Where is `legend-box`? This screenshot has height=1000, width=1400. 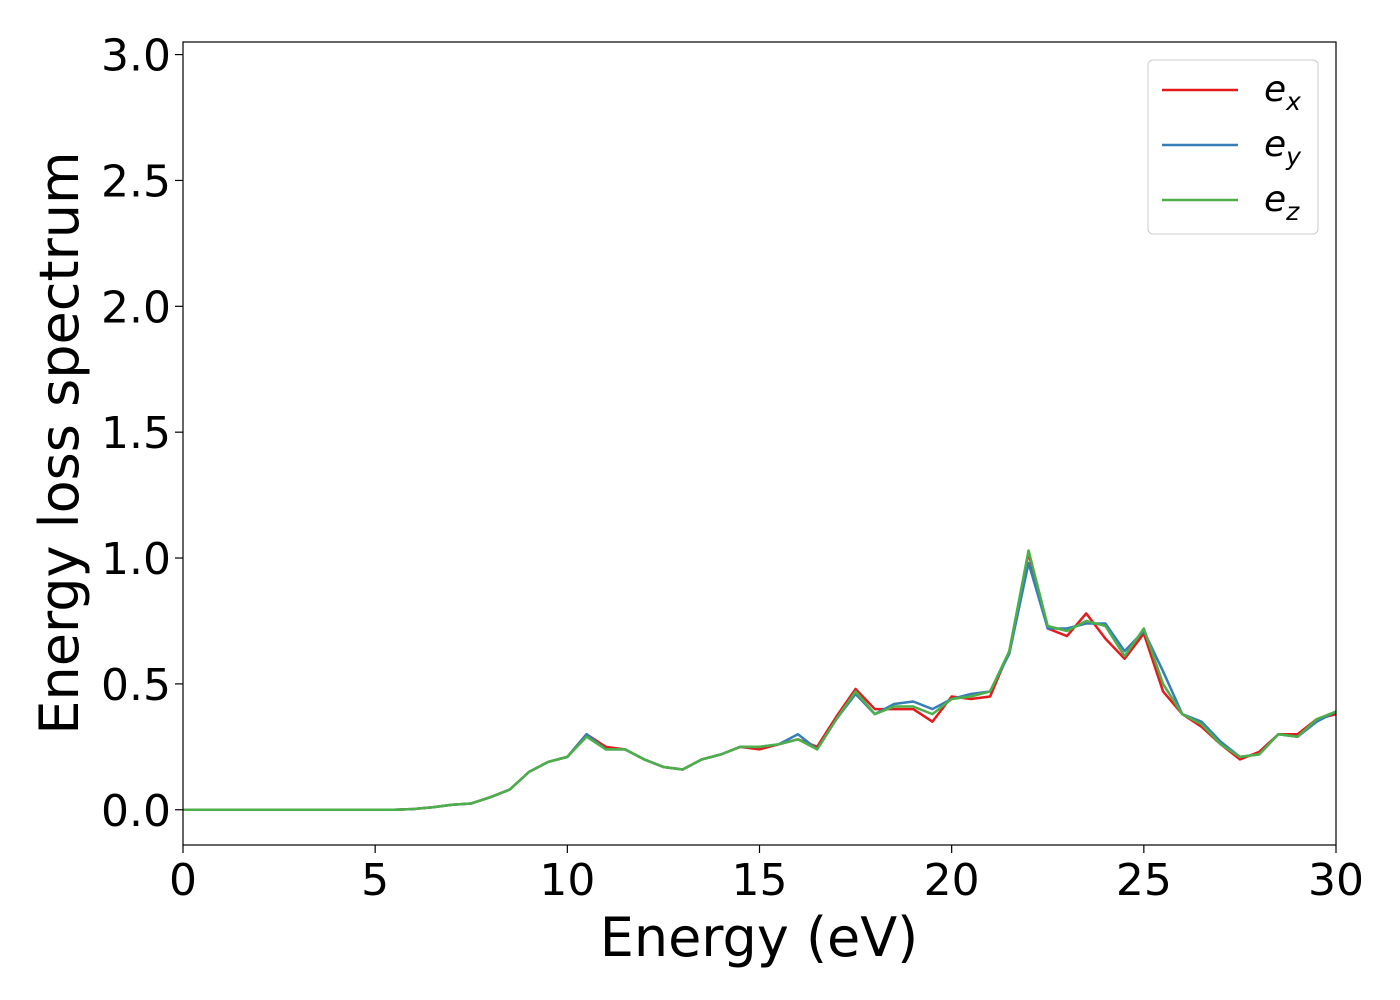 legend-box is located at coordinates (1233, 147).